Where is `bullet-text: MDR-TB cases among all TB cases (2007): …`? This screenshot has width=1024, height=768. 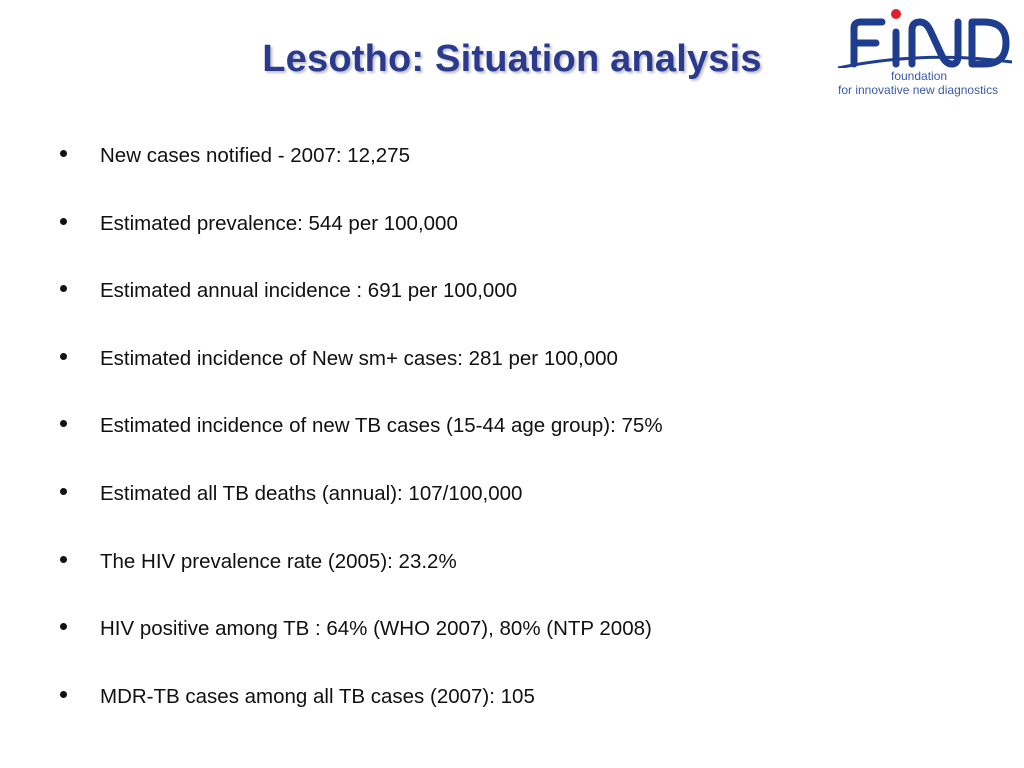 bullet-text: MDR-TB cases among all TB cases (2007): … is located at coordinates (317, 696).